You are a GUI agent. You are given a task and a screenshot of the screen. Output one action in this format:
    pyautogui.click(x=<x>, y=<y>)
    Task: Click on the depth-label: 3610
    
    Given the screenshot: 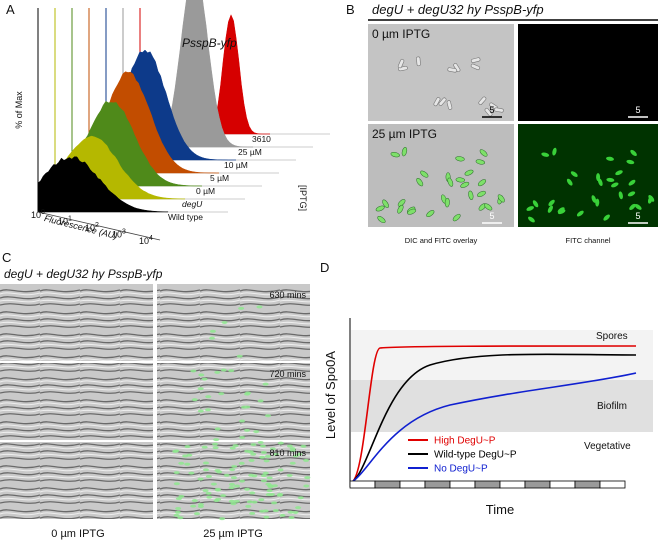 What is the action you would take?
    pyautogui.click(x=261, y=139)
    